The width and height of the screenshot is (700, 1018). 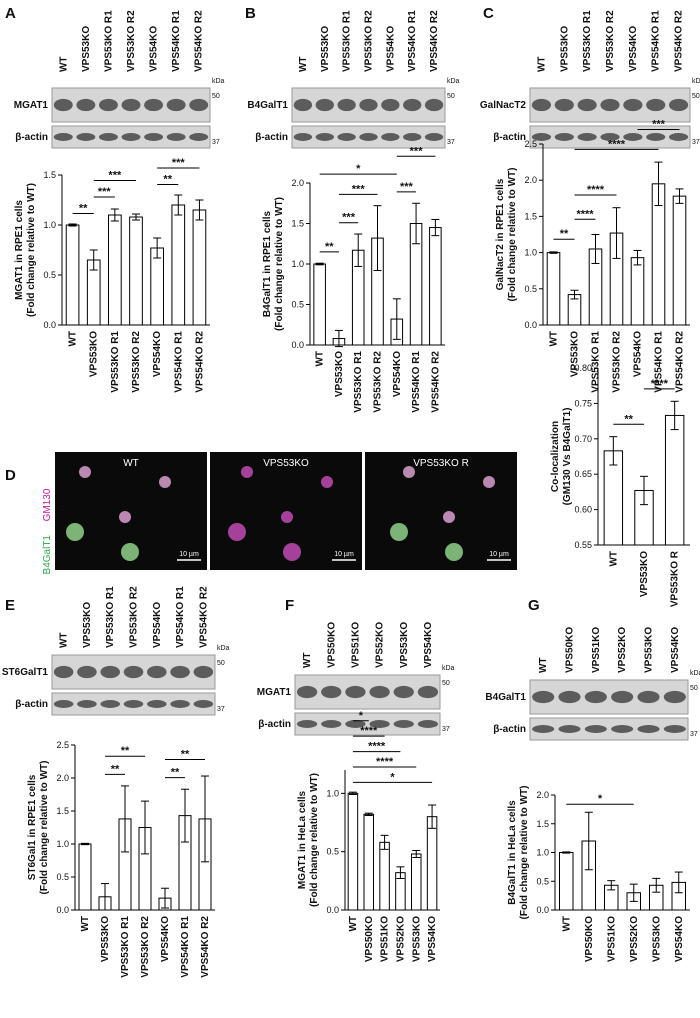 What do you see at coordinates (509, 137) in the screenshot?
I see `band-label: β-actin` at bounding box center [509, 137].